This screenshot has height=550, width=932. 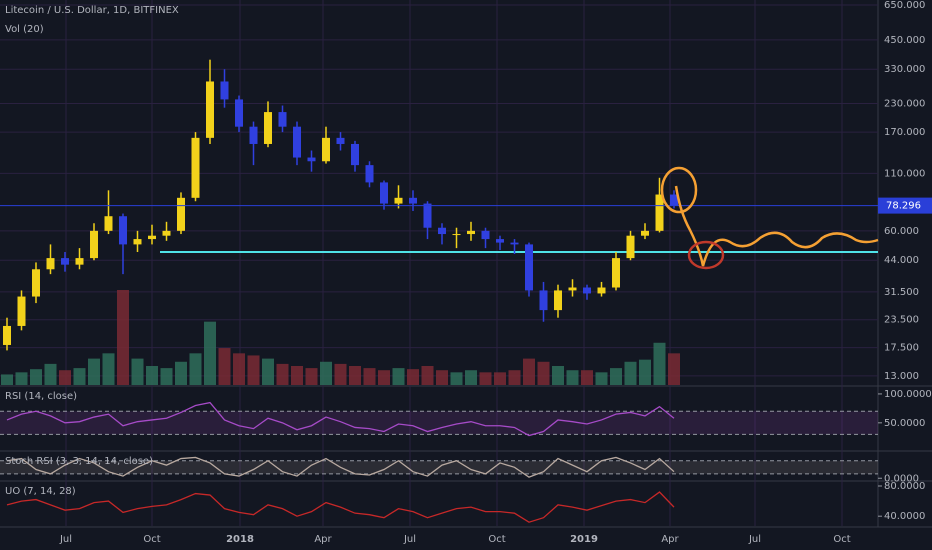 What do you see at coordinates (904, 40) in the screenshot?
I see `y-tick-label: 450.000` at bounding box center [904, 40].